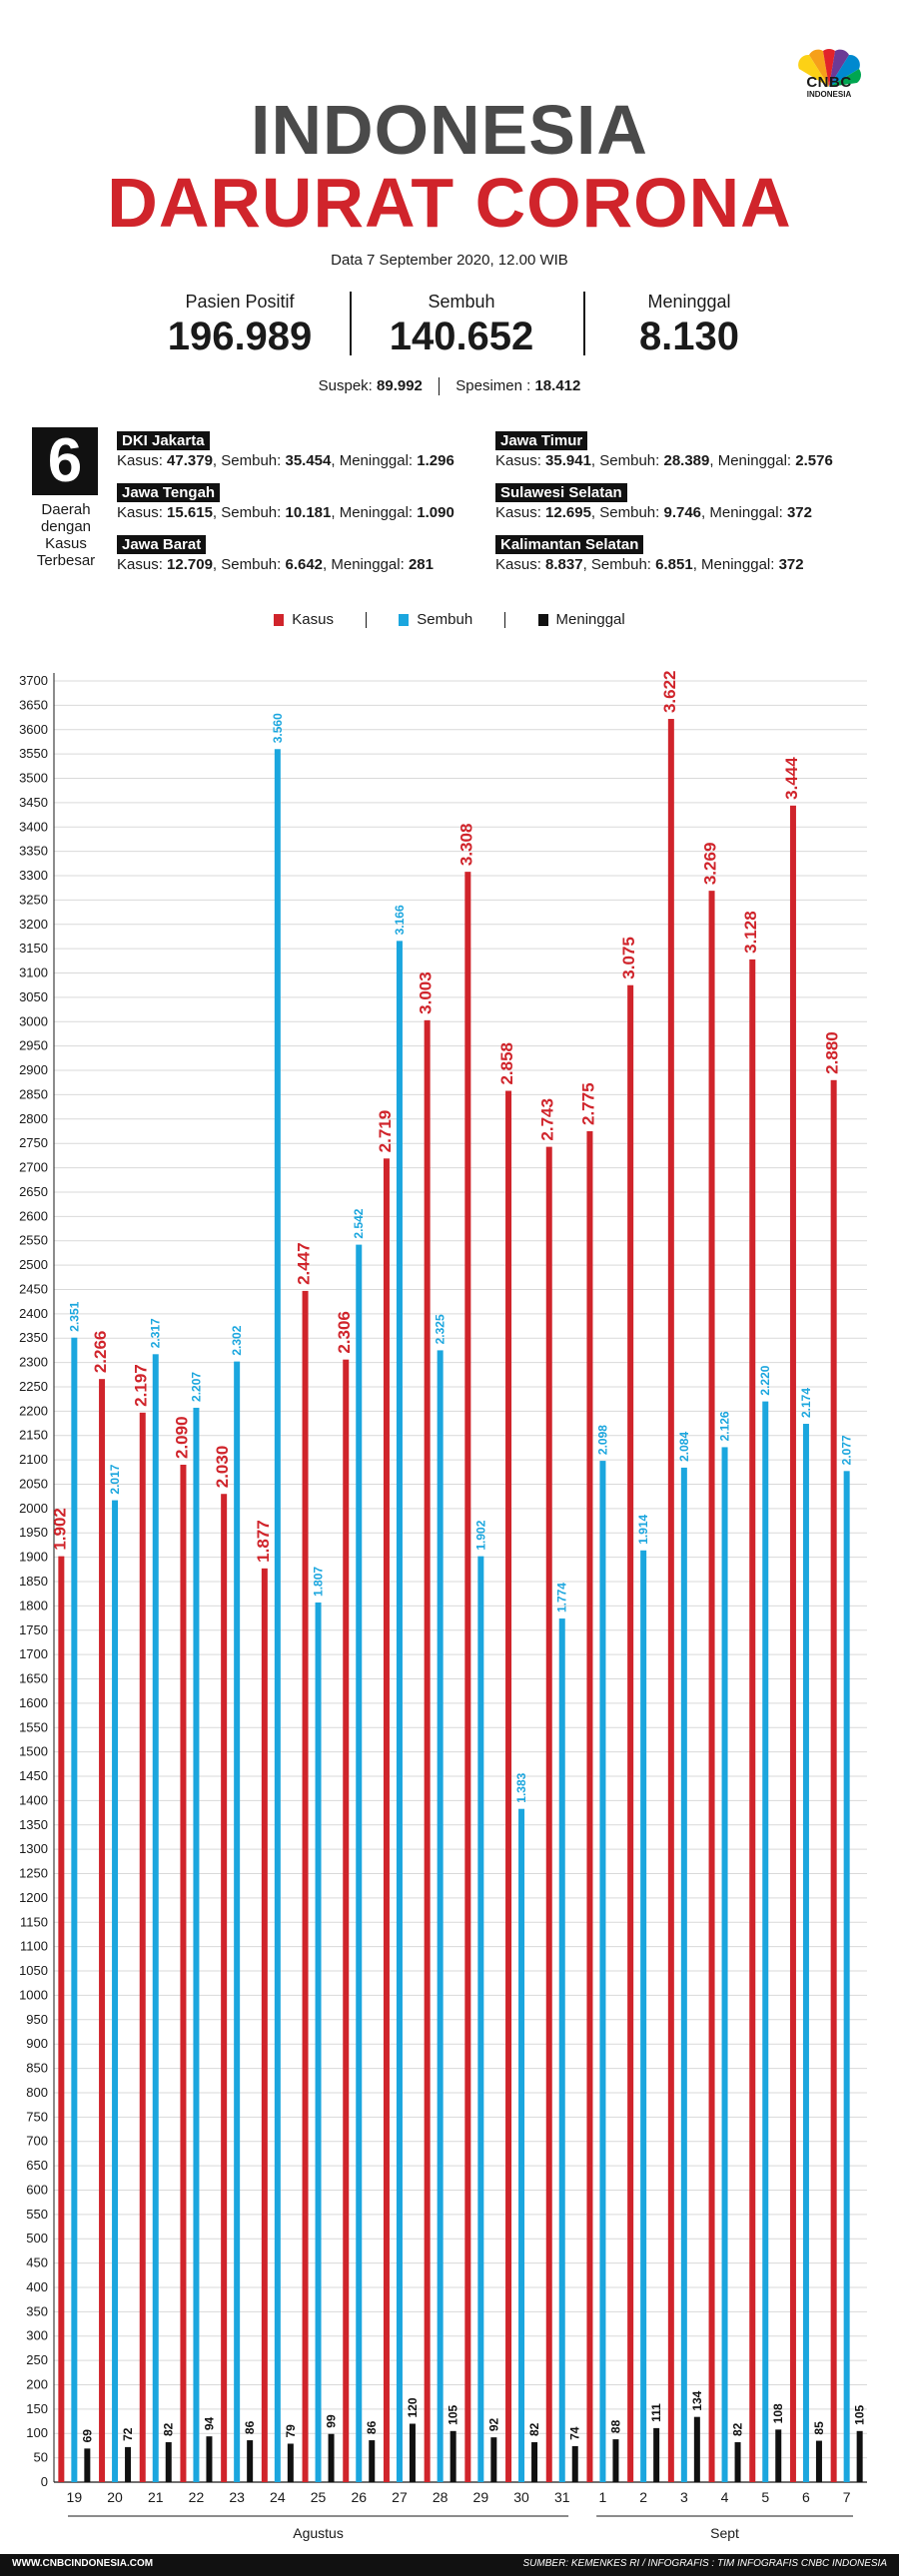 The image size is (899, 2576). I want to click on data-label-kasus: 2.030, so click(222, 1468).